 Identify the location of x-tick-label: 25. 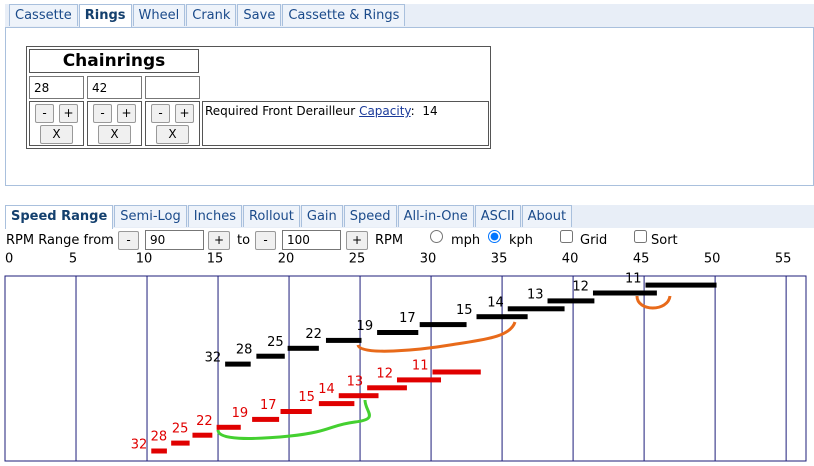
(357, 259).